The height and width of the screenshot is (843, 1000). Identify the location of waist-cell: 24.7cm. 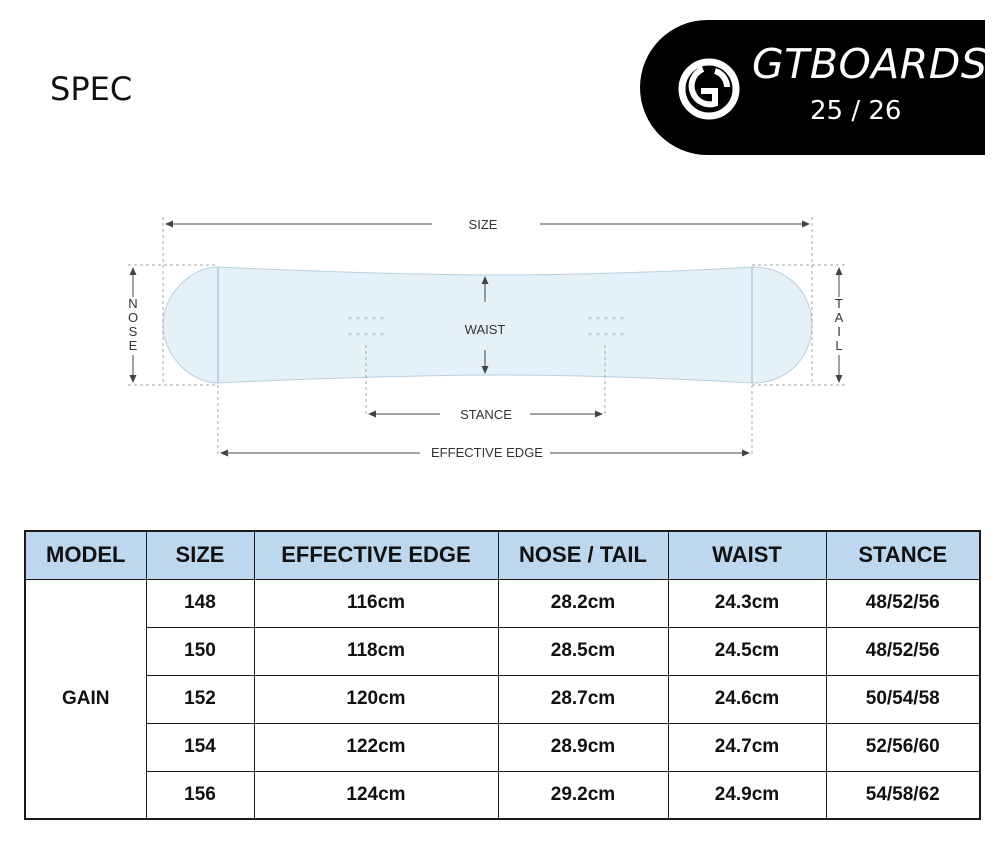
(747, 747).